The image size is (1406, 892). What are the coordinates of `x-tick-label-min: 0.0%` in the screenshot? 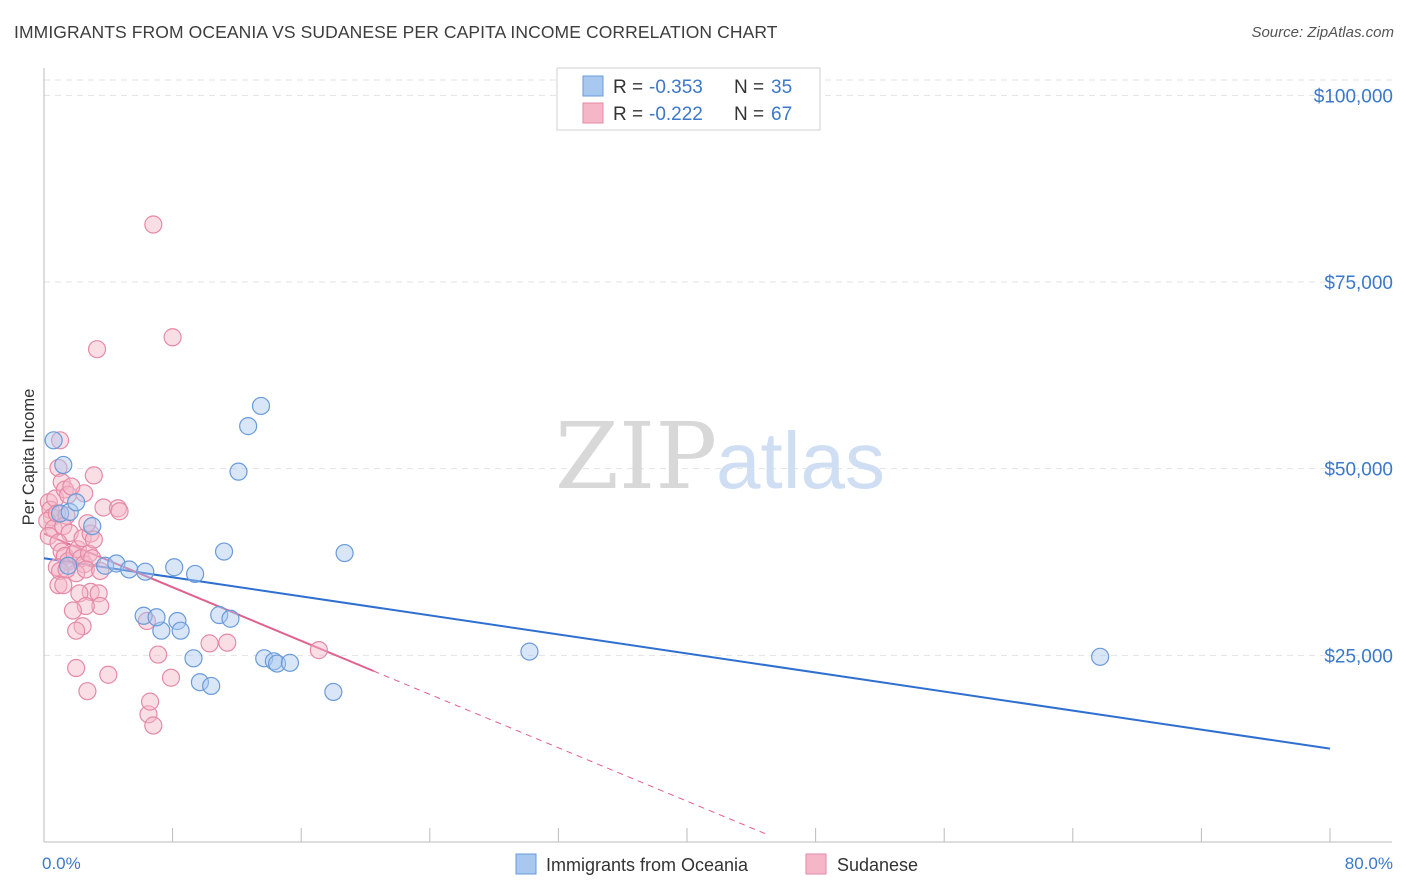 It's located at (61, 863).